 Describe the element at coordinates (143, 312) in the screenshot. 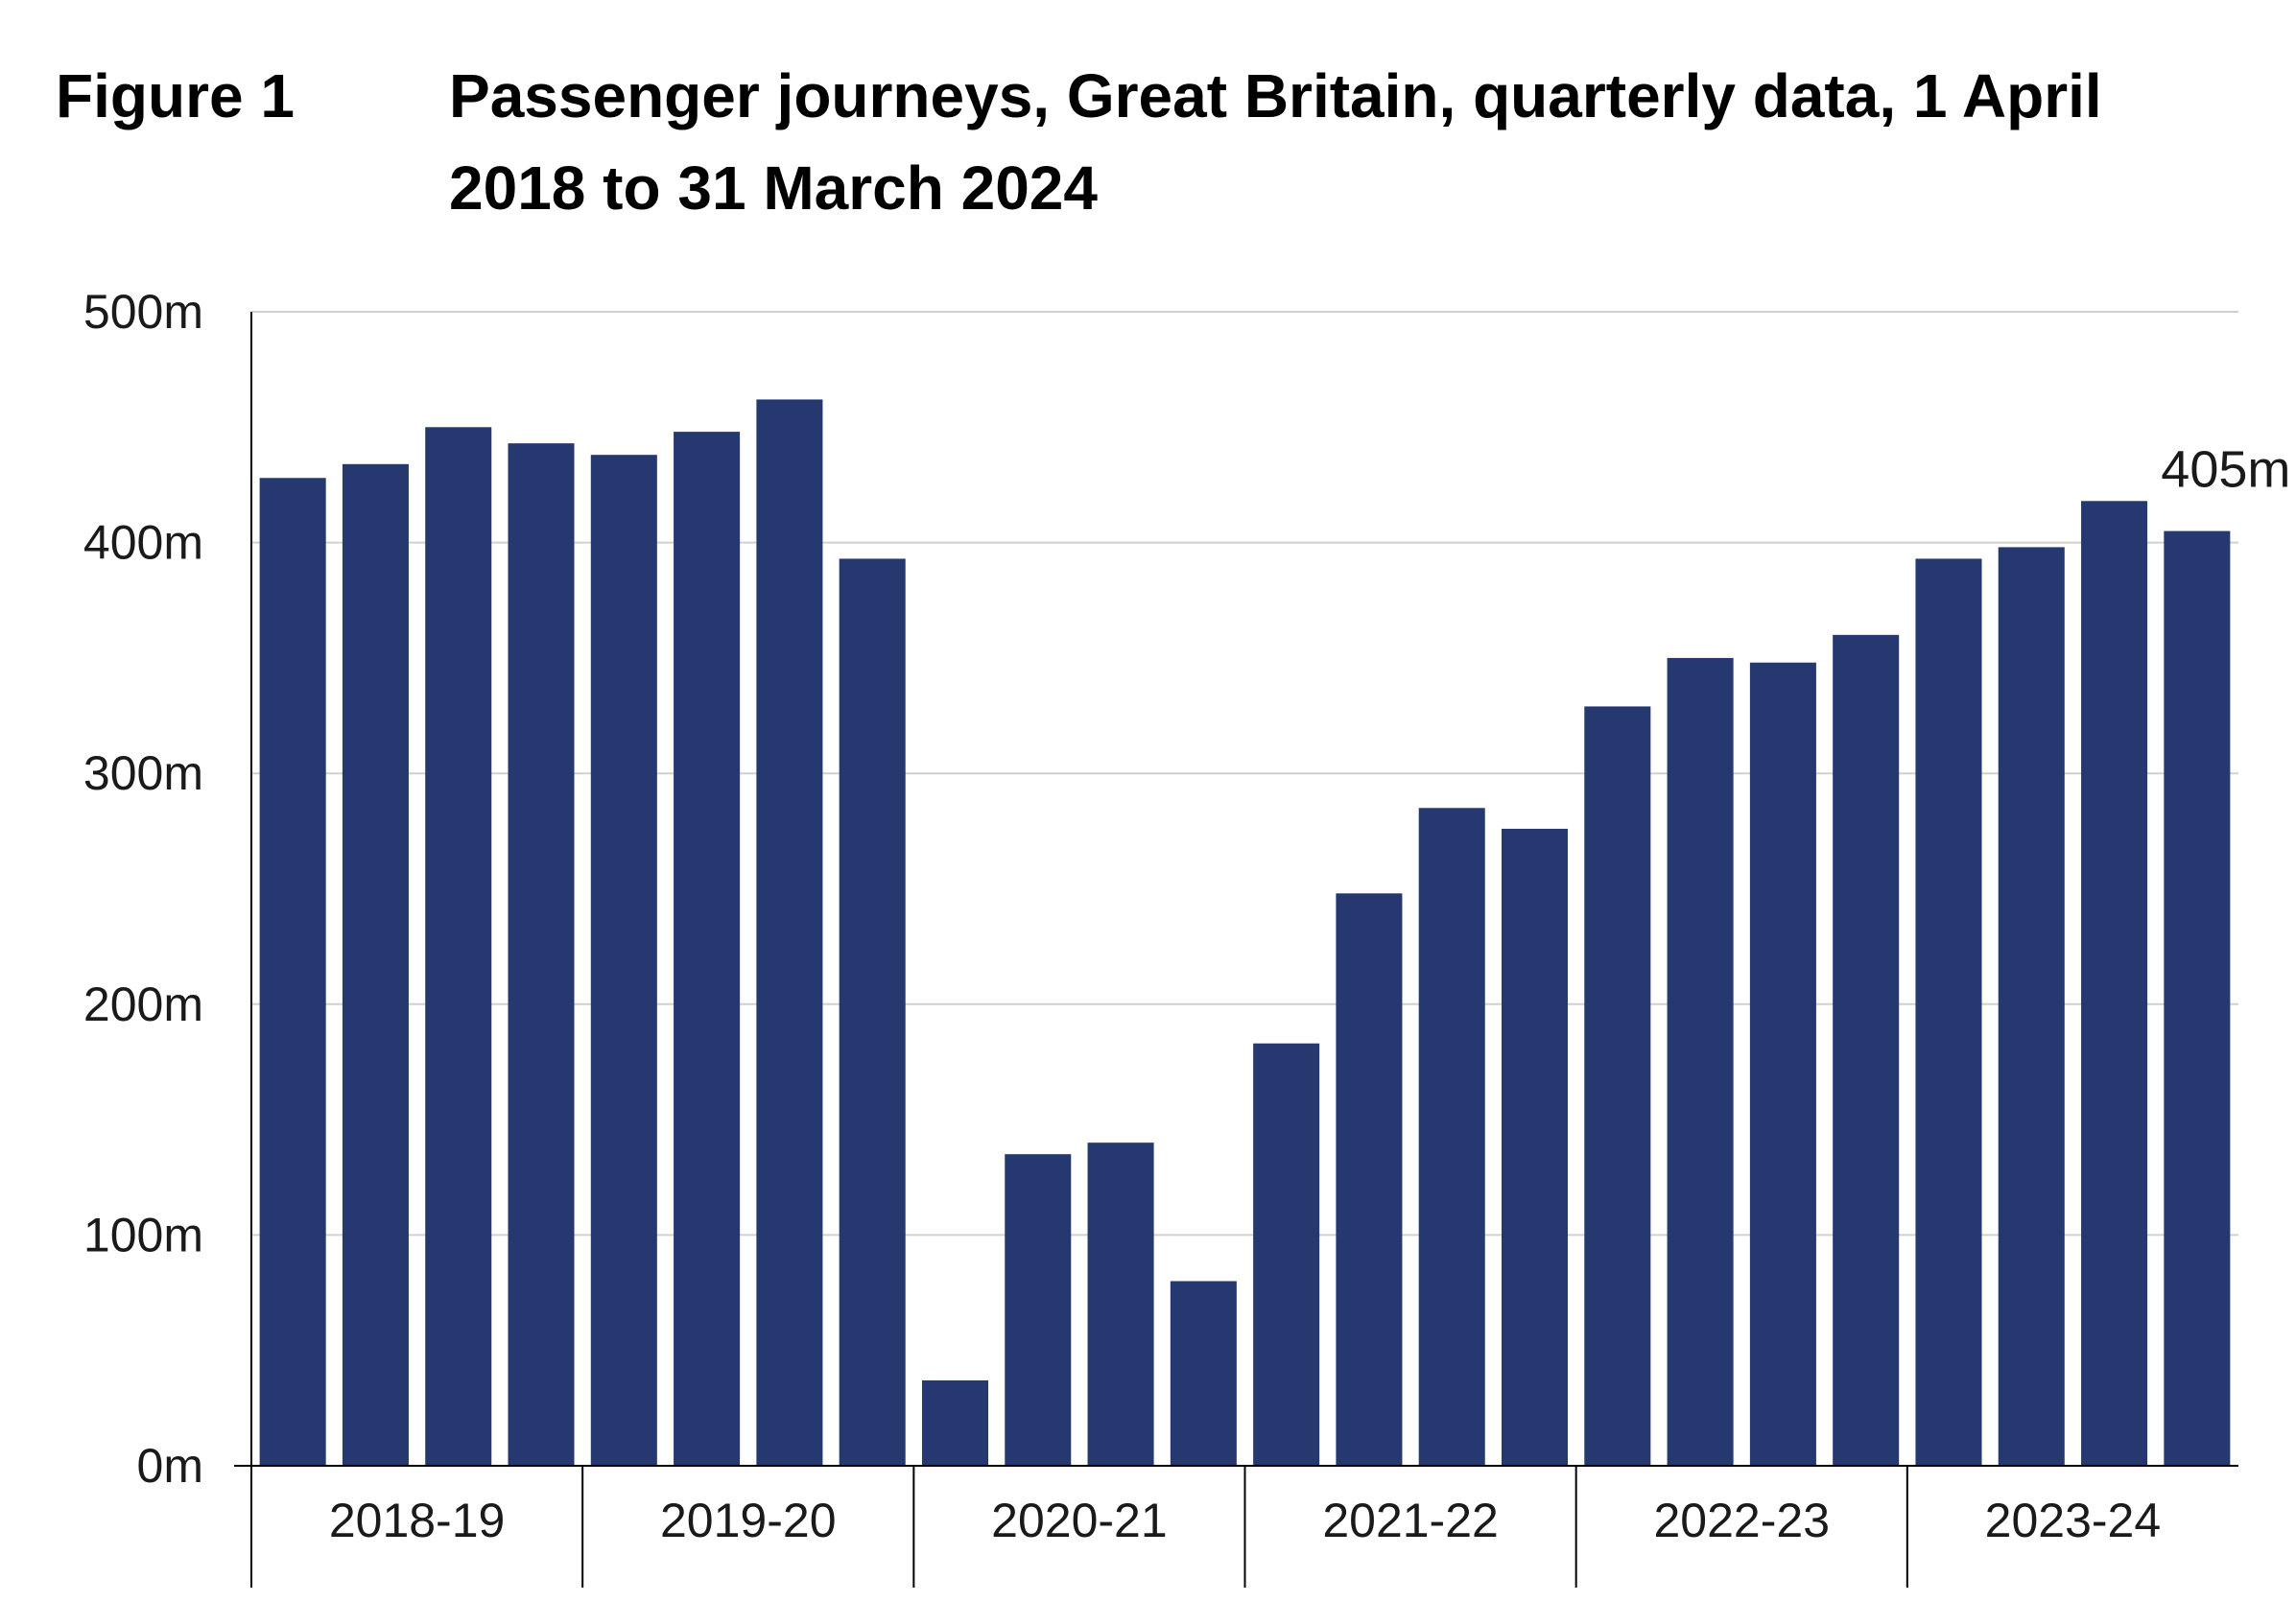

I see `y-tick-label: 500m` at that location.